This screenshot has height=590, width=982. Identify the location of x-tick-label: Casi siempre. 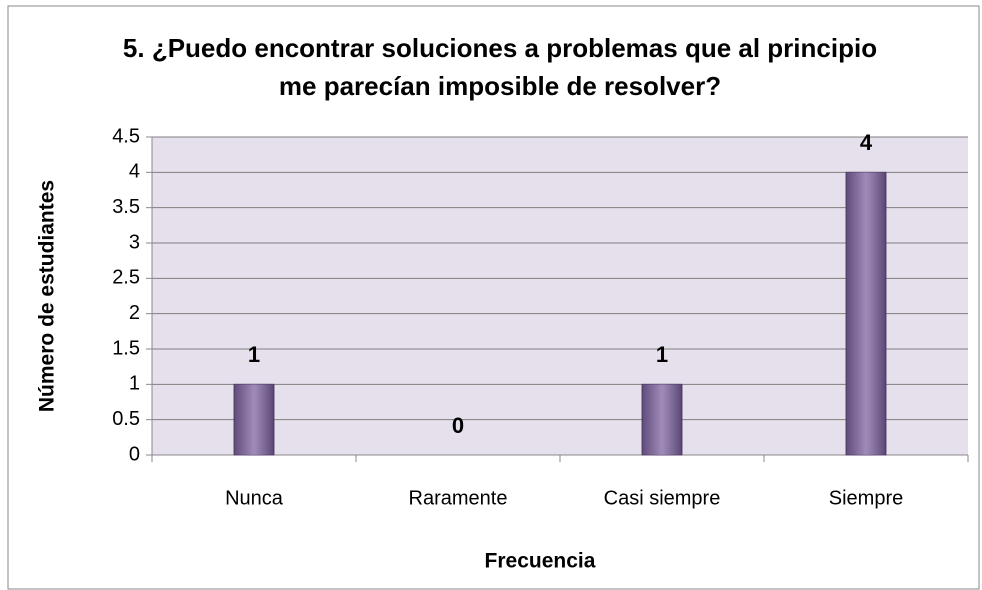
(662, 498).